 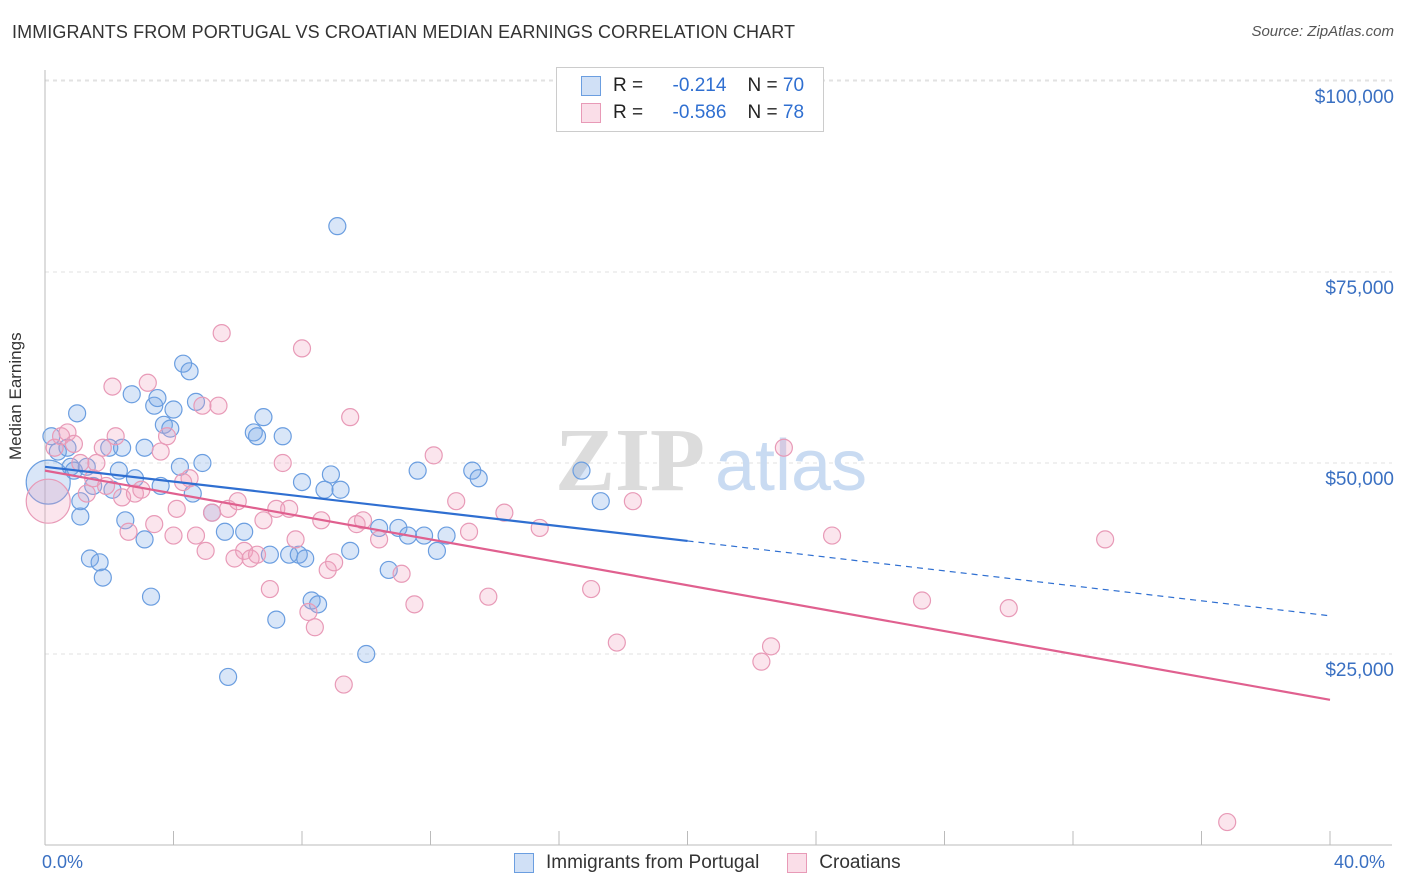 I want to click on watermark-atlas: atlas, so click(x=791, y=466).